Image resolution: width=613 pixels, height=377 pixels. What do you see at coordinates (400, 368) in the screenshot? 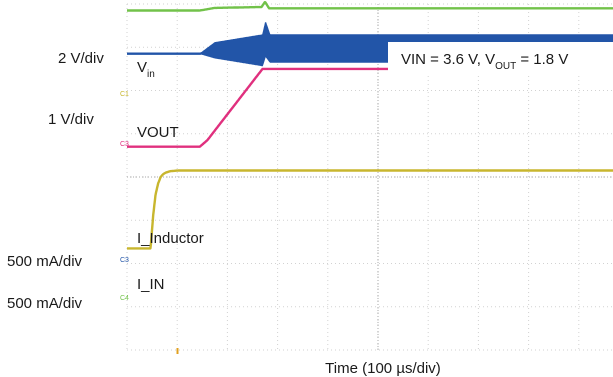
I see `x-axis-label-unit: µ` at bounding box center [400, 368].